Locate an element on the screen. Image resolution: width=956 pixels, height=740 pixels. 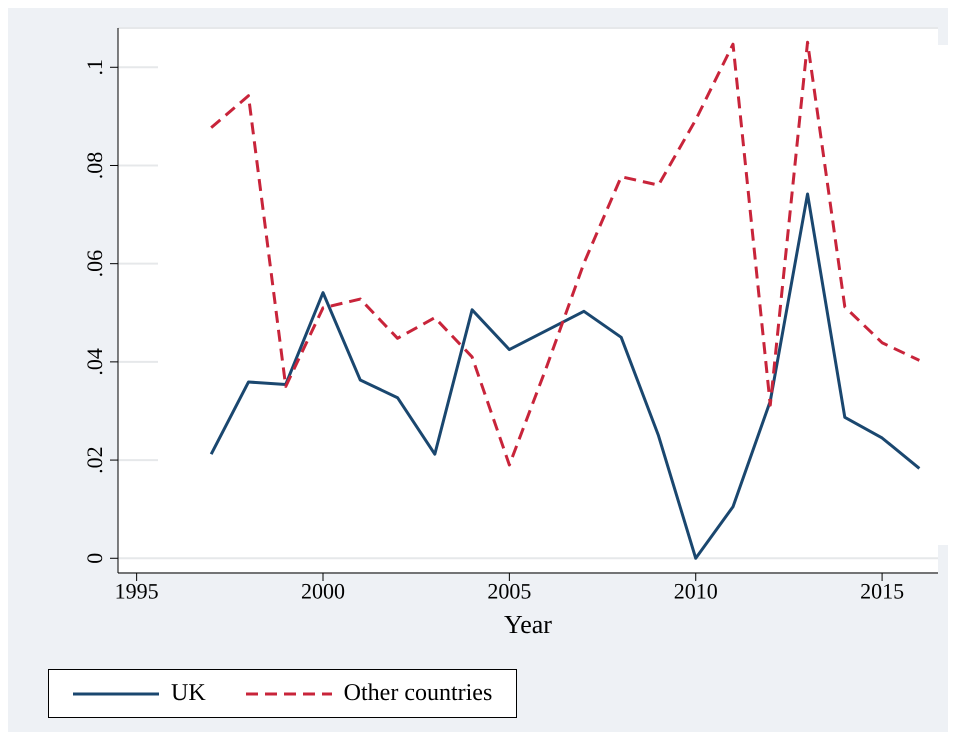
x-tick-label: 2000 is located at coordinates (323, 591).